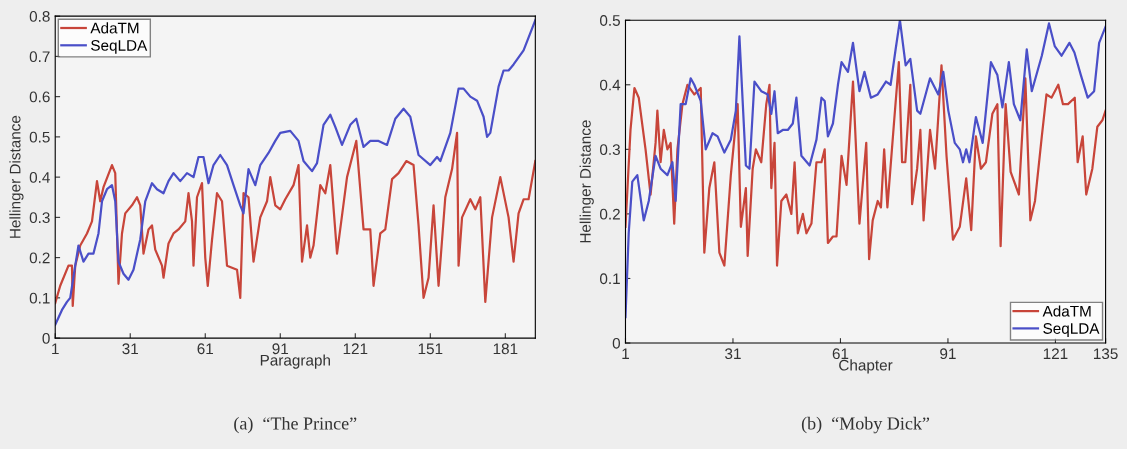 This screenshot has width=1127, height=449. What do you see at coordinates (865, 425) in the screenshot?
I see `text: (b) “Moby Dick”` at bounding box center [865, 425].